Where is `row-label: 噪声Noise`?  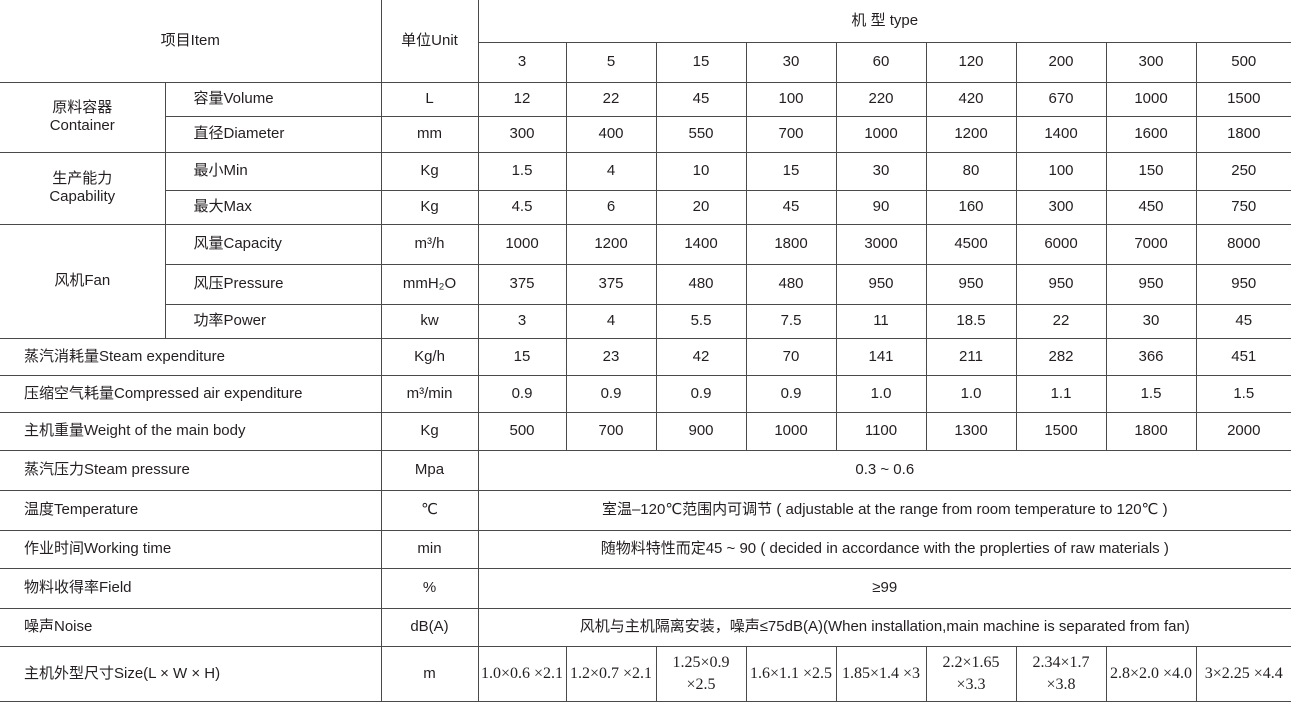 row-label: 噪声Noise is located at coordinates (191, 627).